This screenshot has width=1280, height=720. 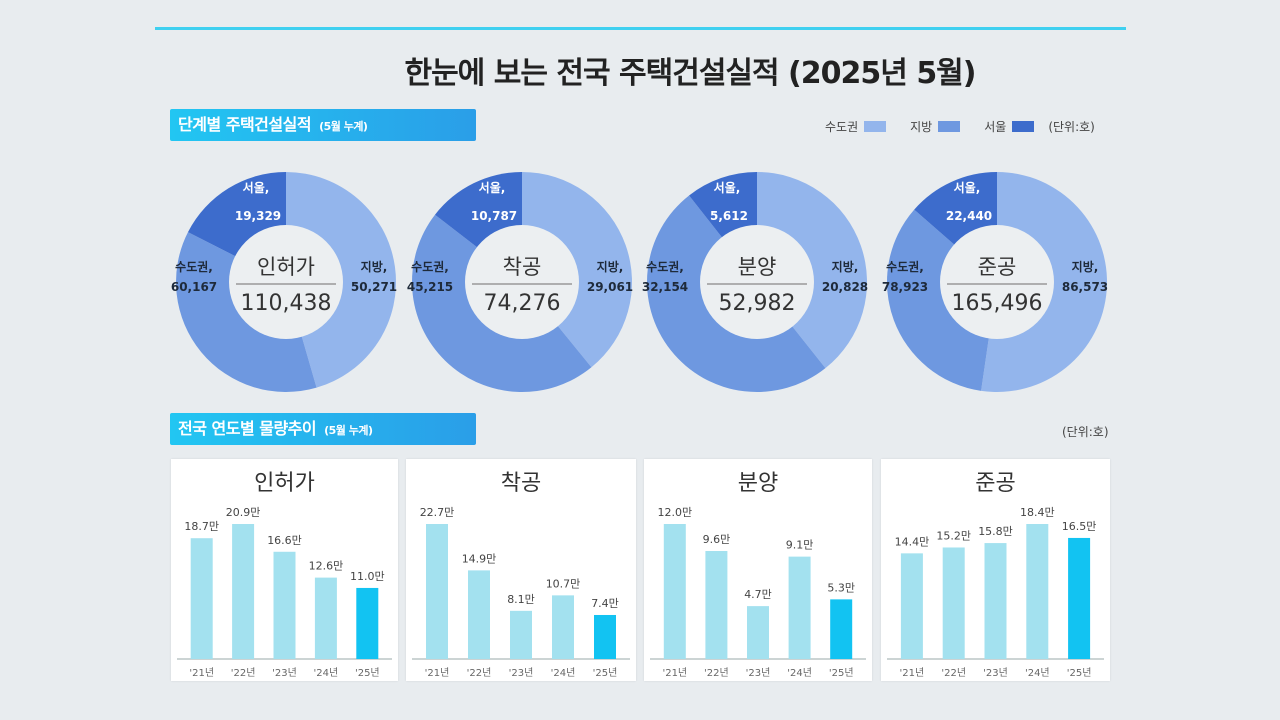 I want to click on panel-title: 준공, so click(x=995, y=483).